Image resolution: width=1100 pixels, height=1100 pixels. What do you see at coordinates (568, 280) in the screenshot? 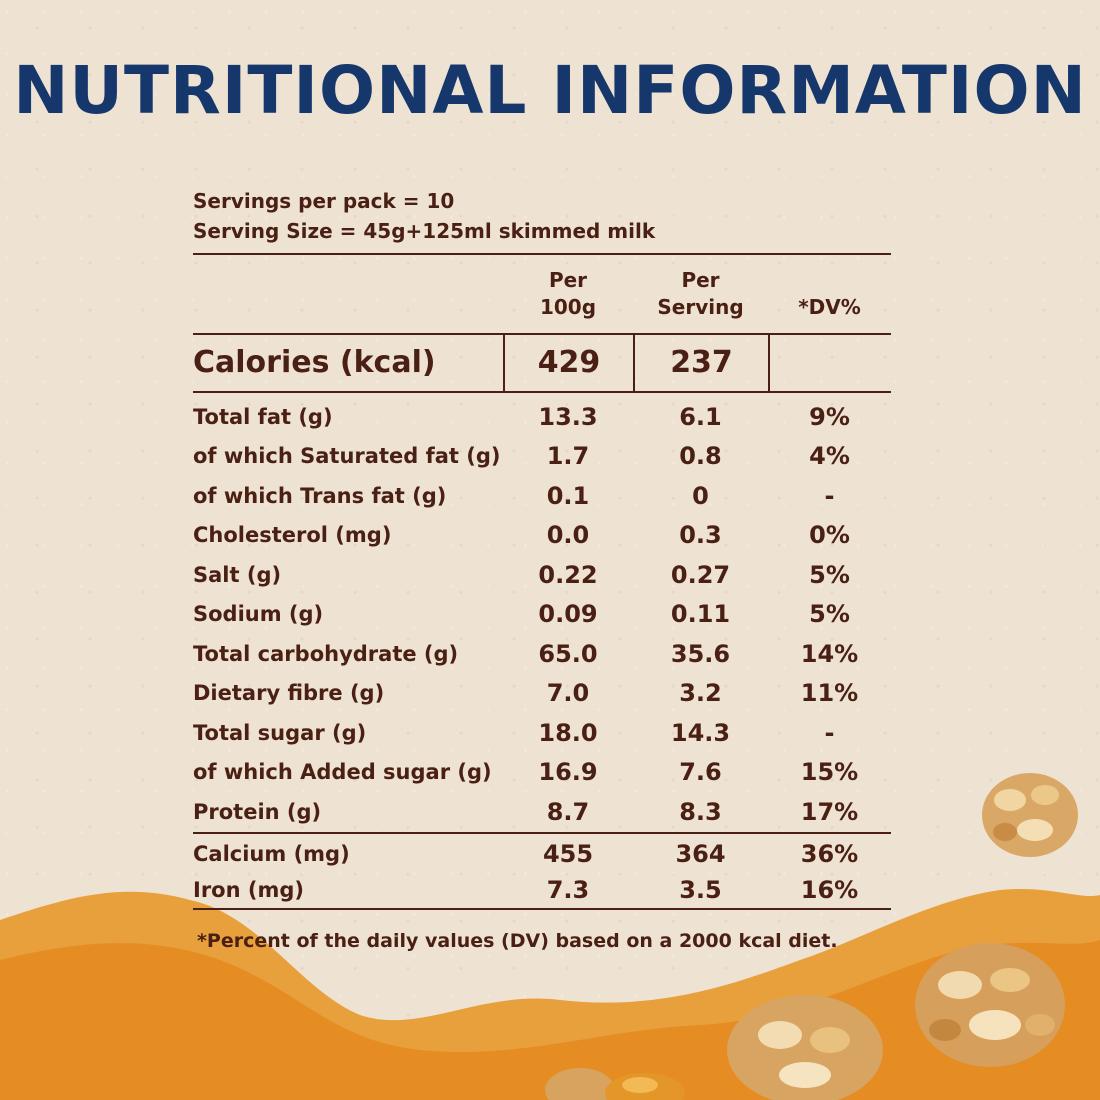
I see `header-per-100g-line1: Per` at bounding box center [568, 280].